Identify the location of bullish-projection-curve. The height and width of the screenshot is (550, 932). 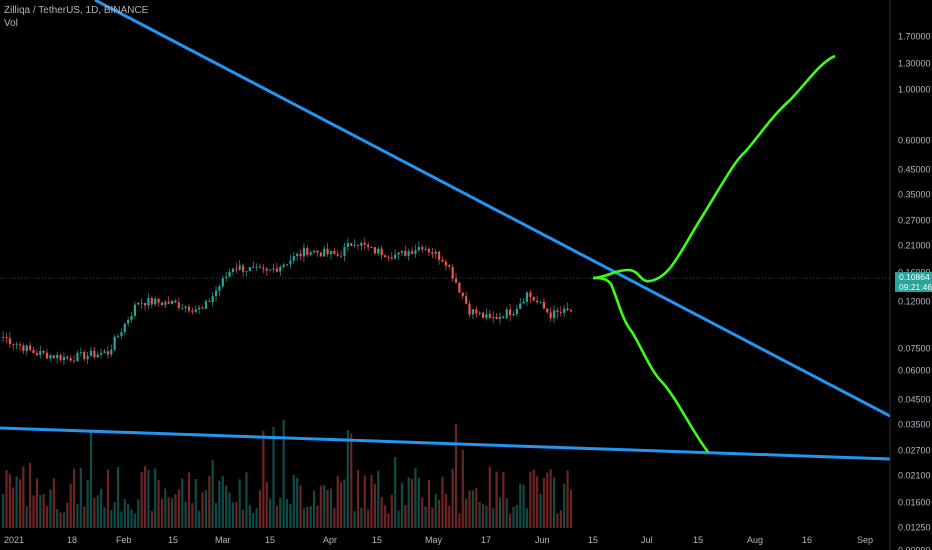
(714, 168).